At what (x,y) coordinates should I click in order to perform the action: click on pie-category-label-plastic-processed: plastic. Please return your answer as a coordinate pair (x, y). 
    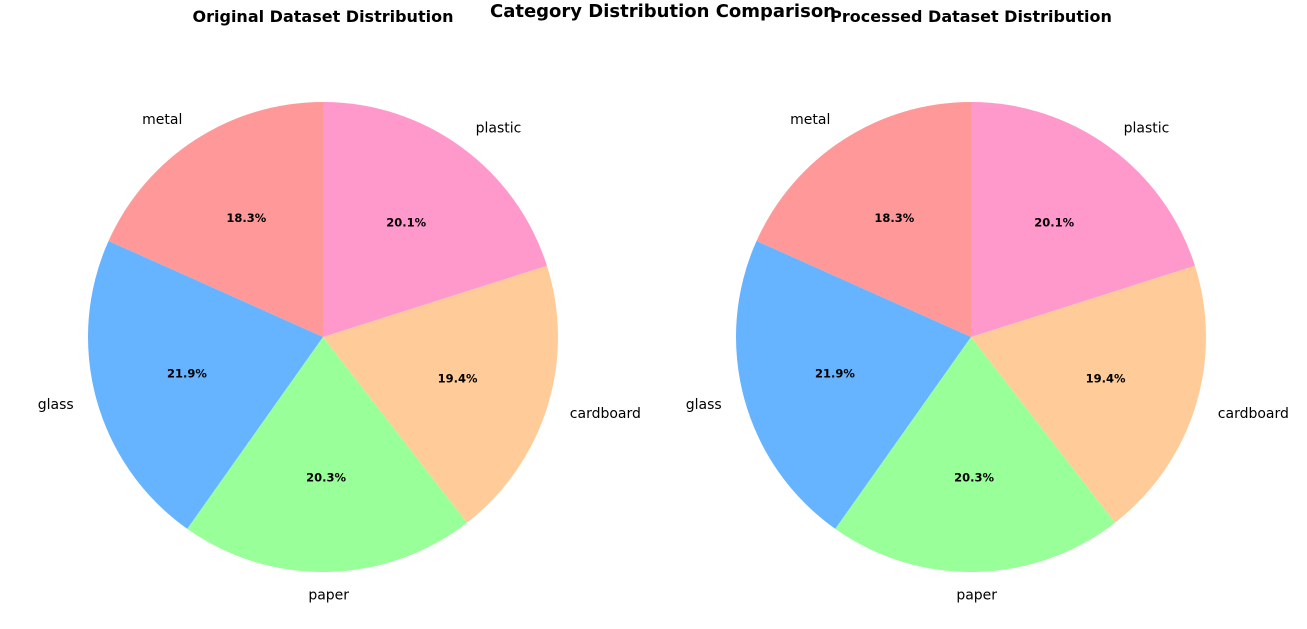
    Looking at the image, I should click on (1147, 128).